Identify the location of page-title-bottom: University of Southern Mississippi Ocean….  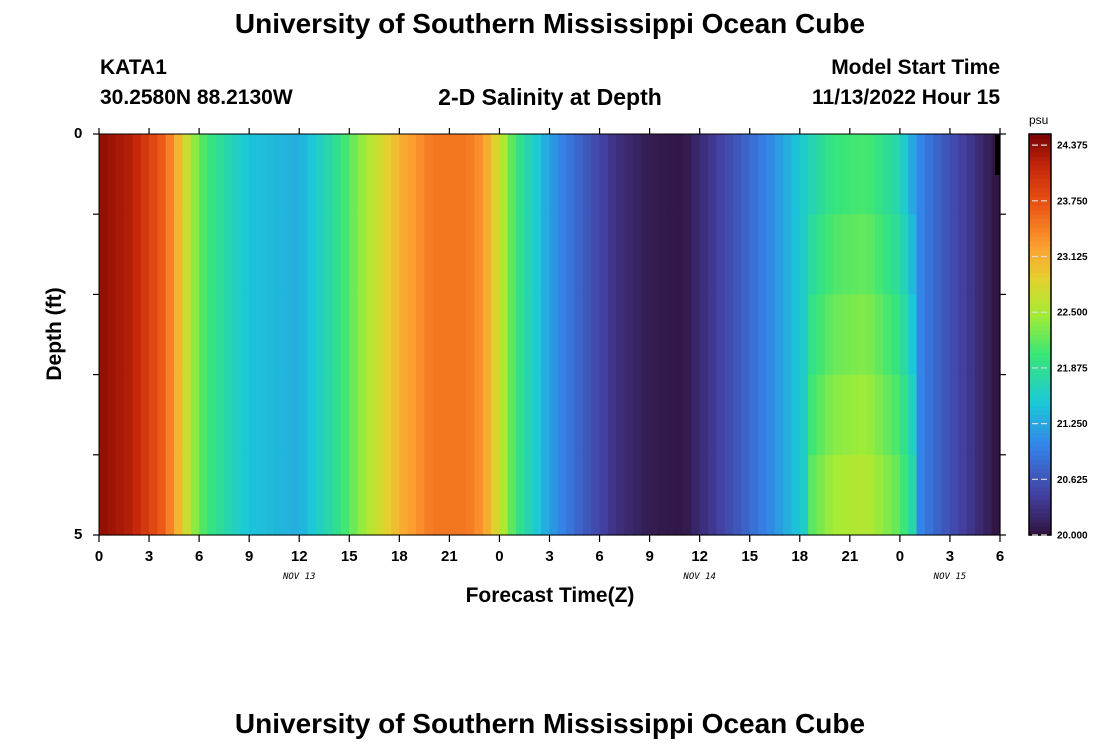
(550, 723).